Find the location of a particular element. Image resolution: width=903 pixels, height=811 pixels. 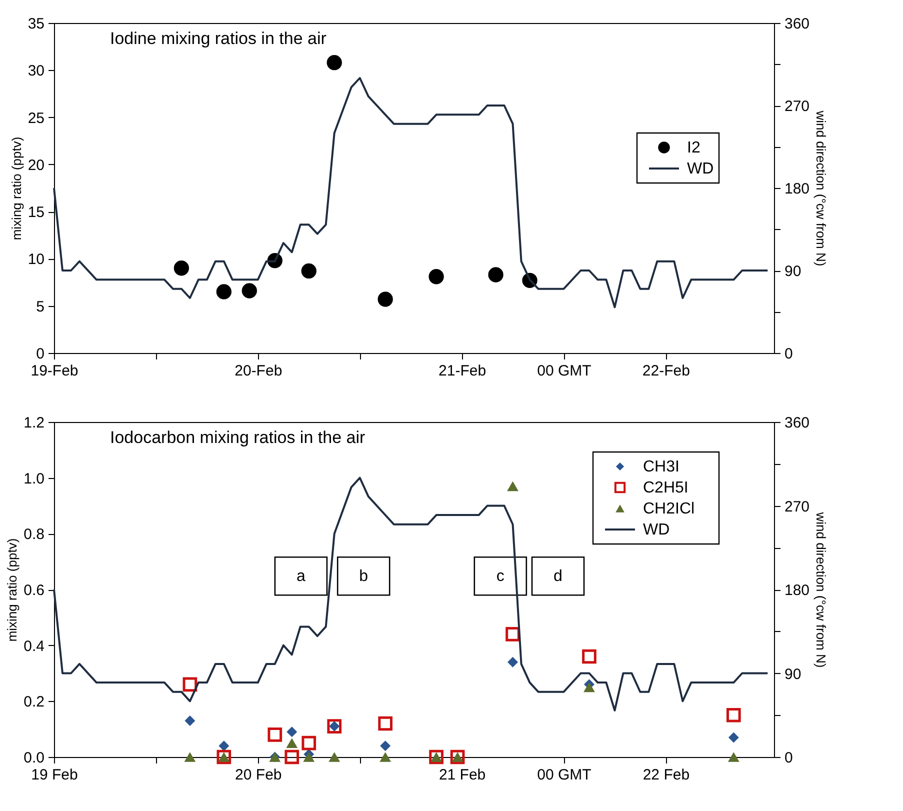

x-tick-label: 19-Feb is located at coordinates (54, 371).